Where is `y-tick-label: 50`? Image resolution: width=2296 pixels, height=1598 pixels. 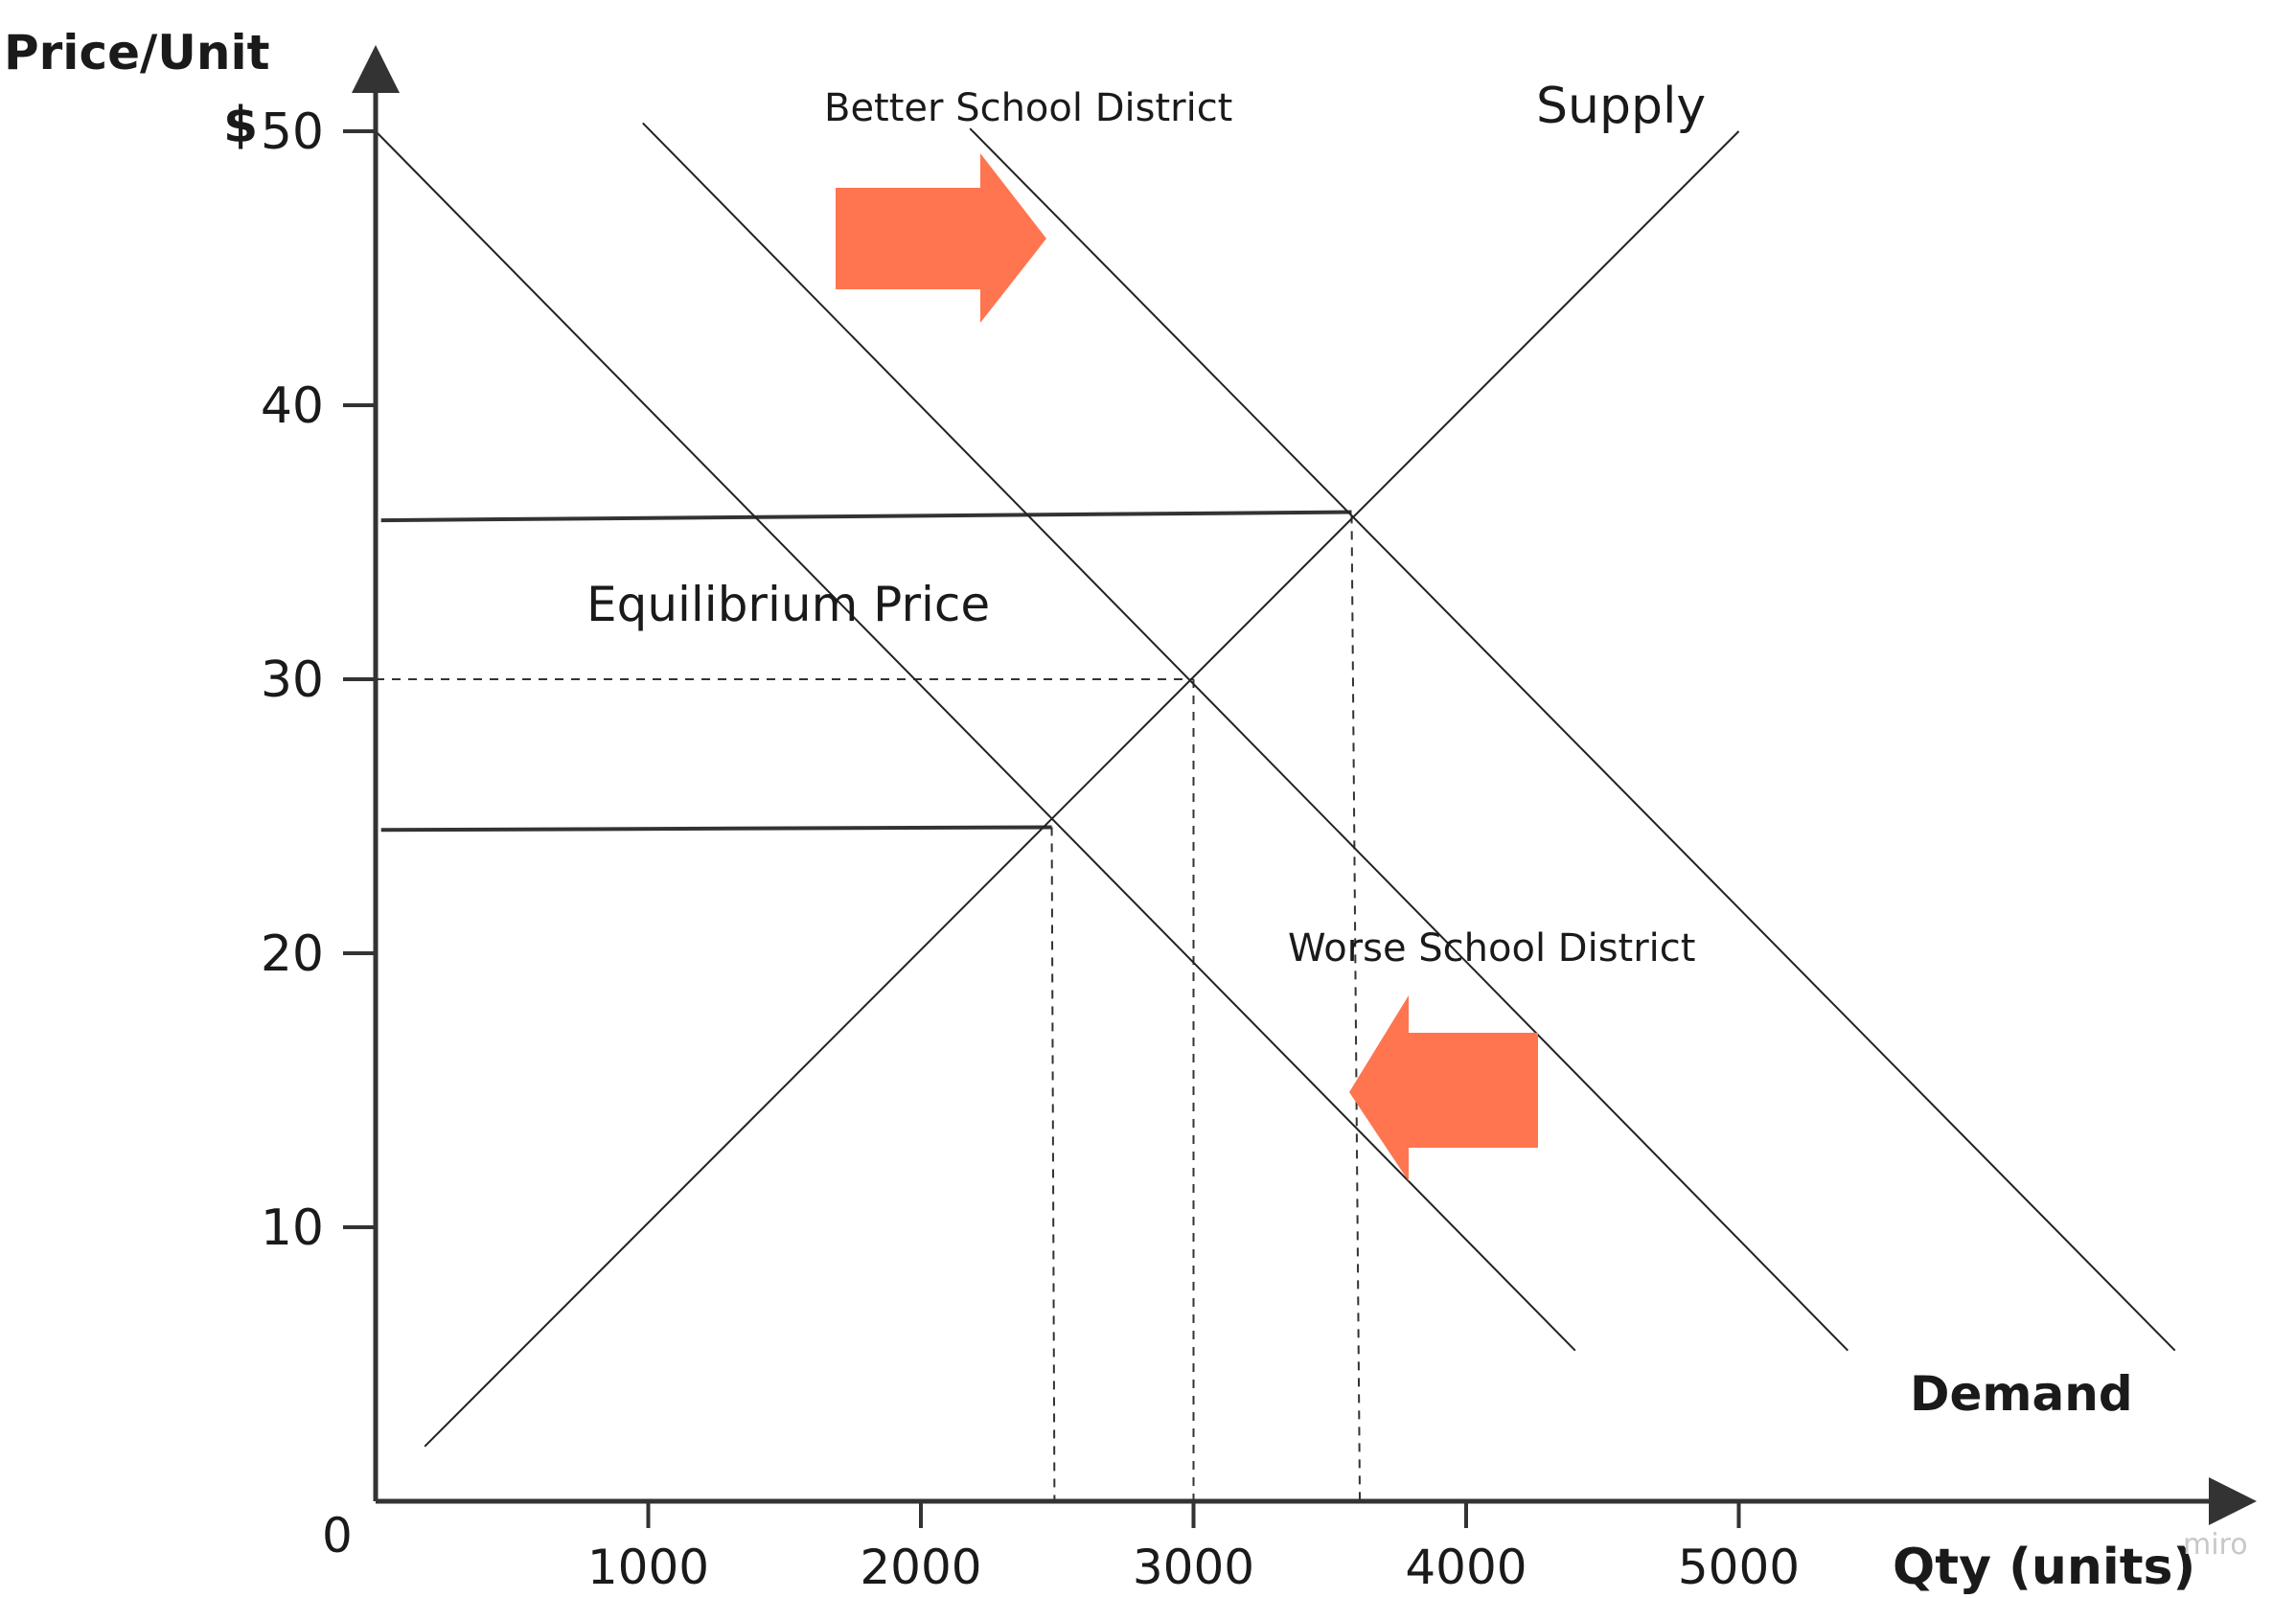
y-tick-label: 50 is located at coordinates (292, 132).